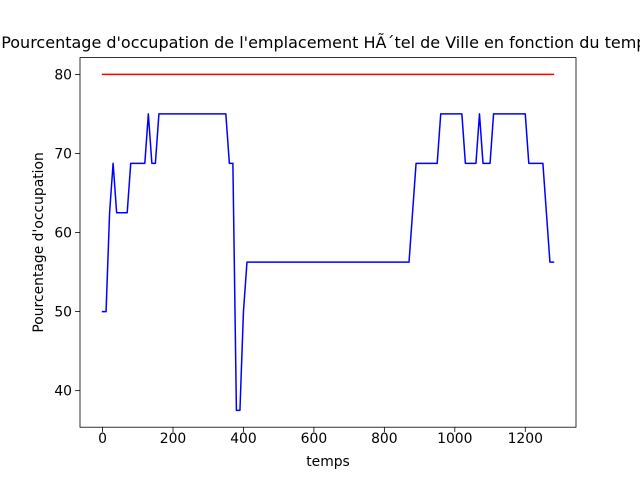  What do you see at coordinates (384, 439) in the screenshot?
I see `x-tick-label: 800` at bounding box center [384, 439].